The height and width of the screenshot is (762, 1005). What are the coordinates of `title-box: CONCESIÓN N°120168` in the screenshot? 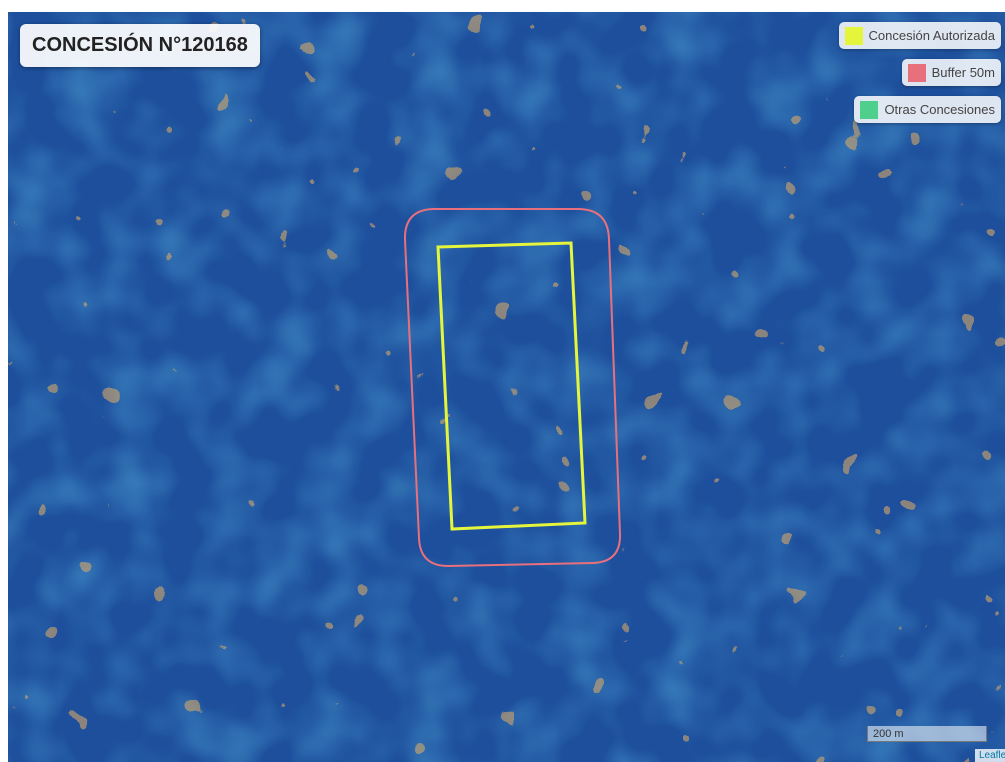 It's located at (140, 45).